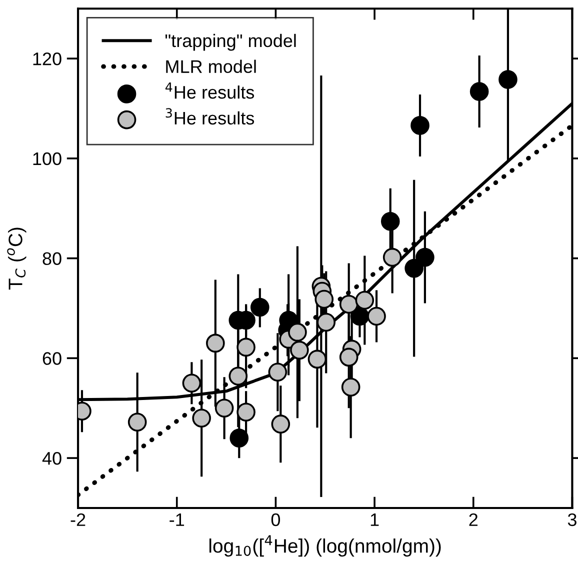  I want to click on x-tick-label: 1, so click(374, 520).